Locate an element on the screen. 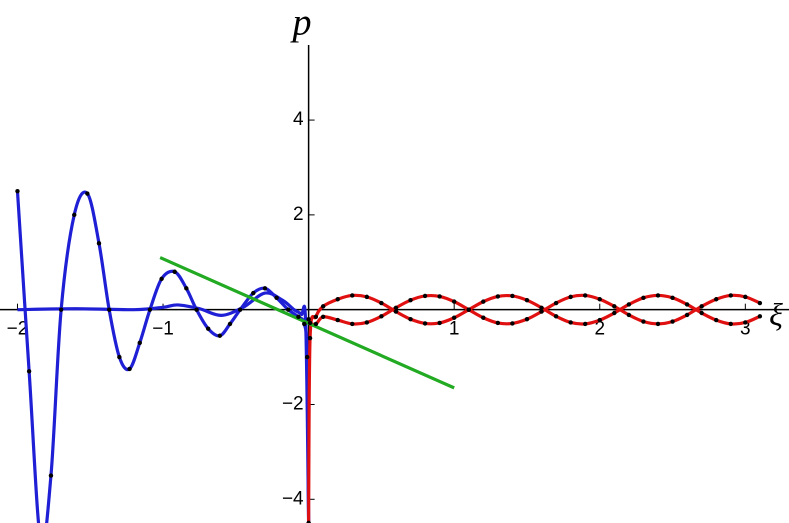 The image size is (789, 523). y-axis-label: p is located at coordinates (301, 23).